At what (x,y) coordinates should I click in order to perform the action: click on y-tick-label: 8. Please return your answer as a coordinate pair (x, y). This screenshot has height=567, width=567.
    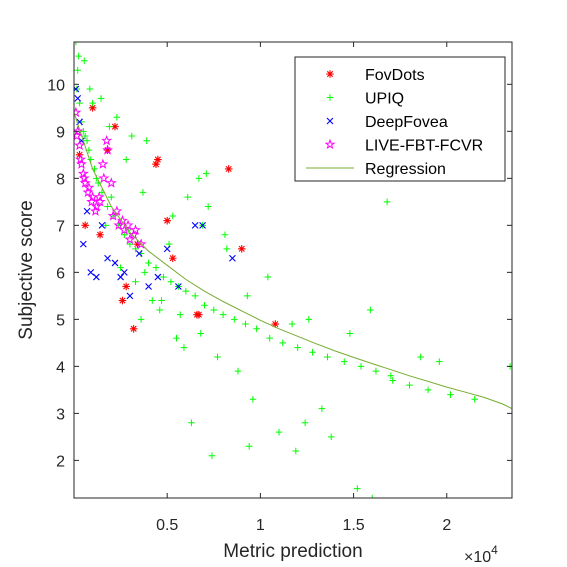
    Looking at the image, I should click on (60, 179).